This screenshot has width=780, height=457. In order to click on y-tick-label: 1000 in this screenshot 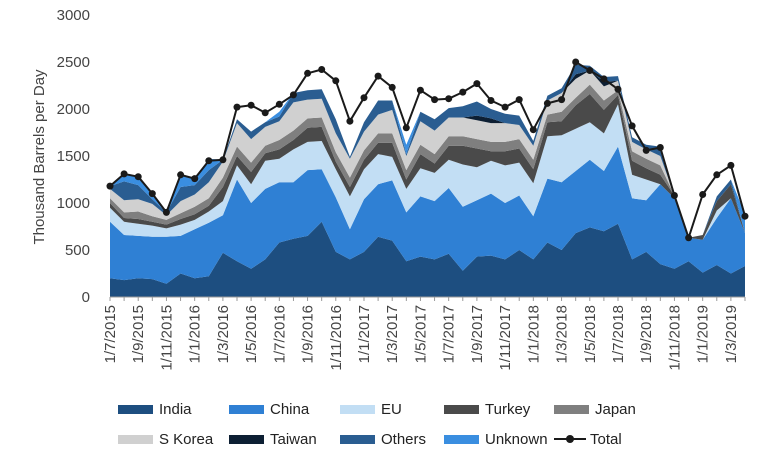, I will do `click(73, 203)`.